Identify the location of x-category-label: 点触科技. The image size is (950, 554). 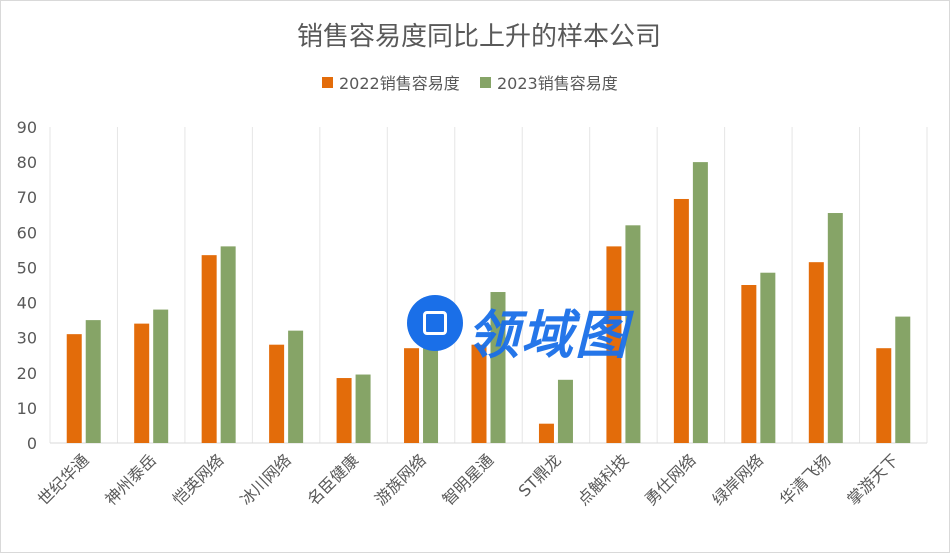
(603, 479).